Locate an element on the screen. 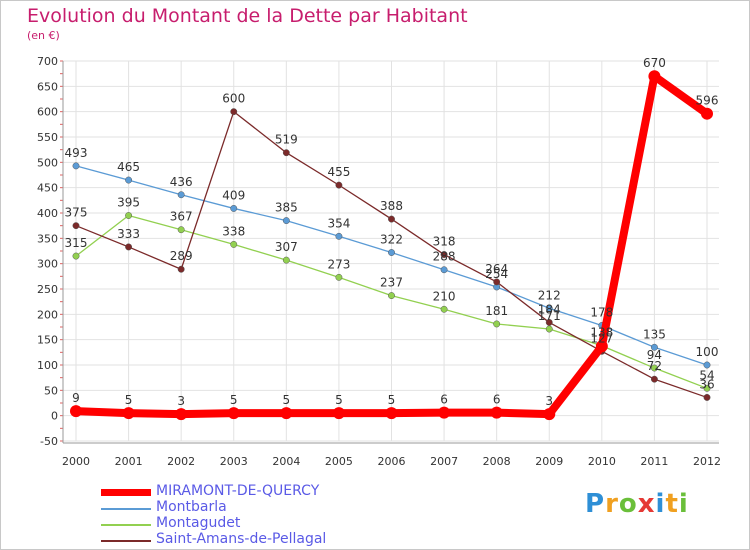  data-label: 273 is located at coordinates (338, 264).